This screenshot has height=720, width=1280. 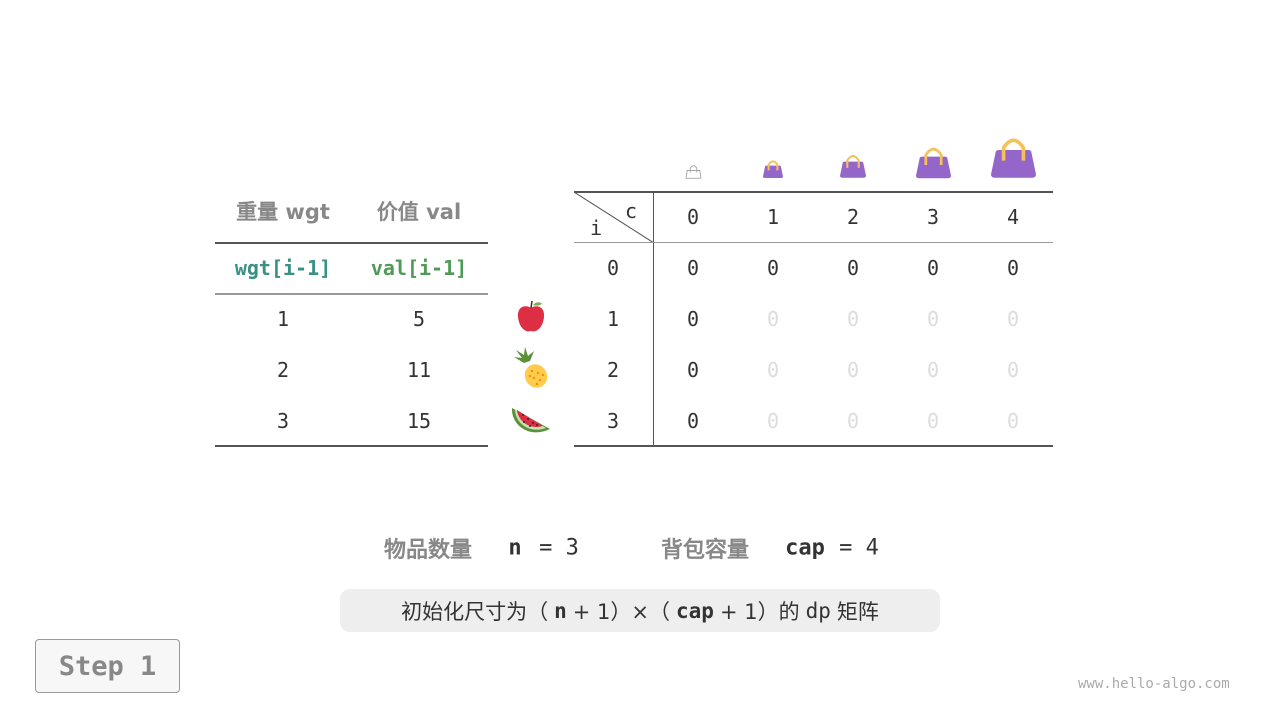 I want to click on caption-prefix: 初始化尺寸为（, so click(x=475, y=611).